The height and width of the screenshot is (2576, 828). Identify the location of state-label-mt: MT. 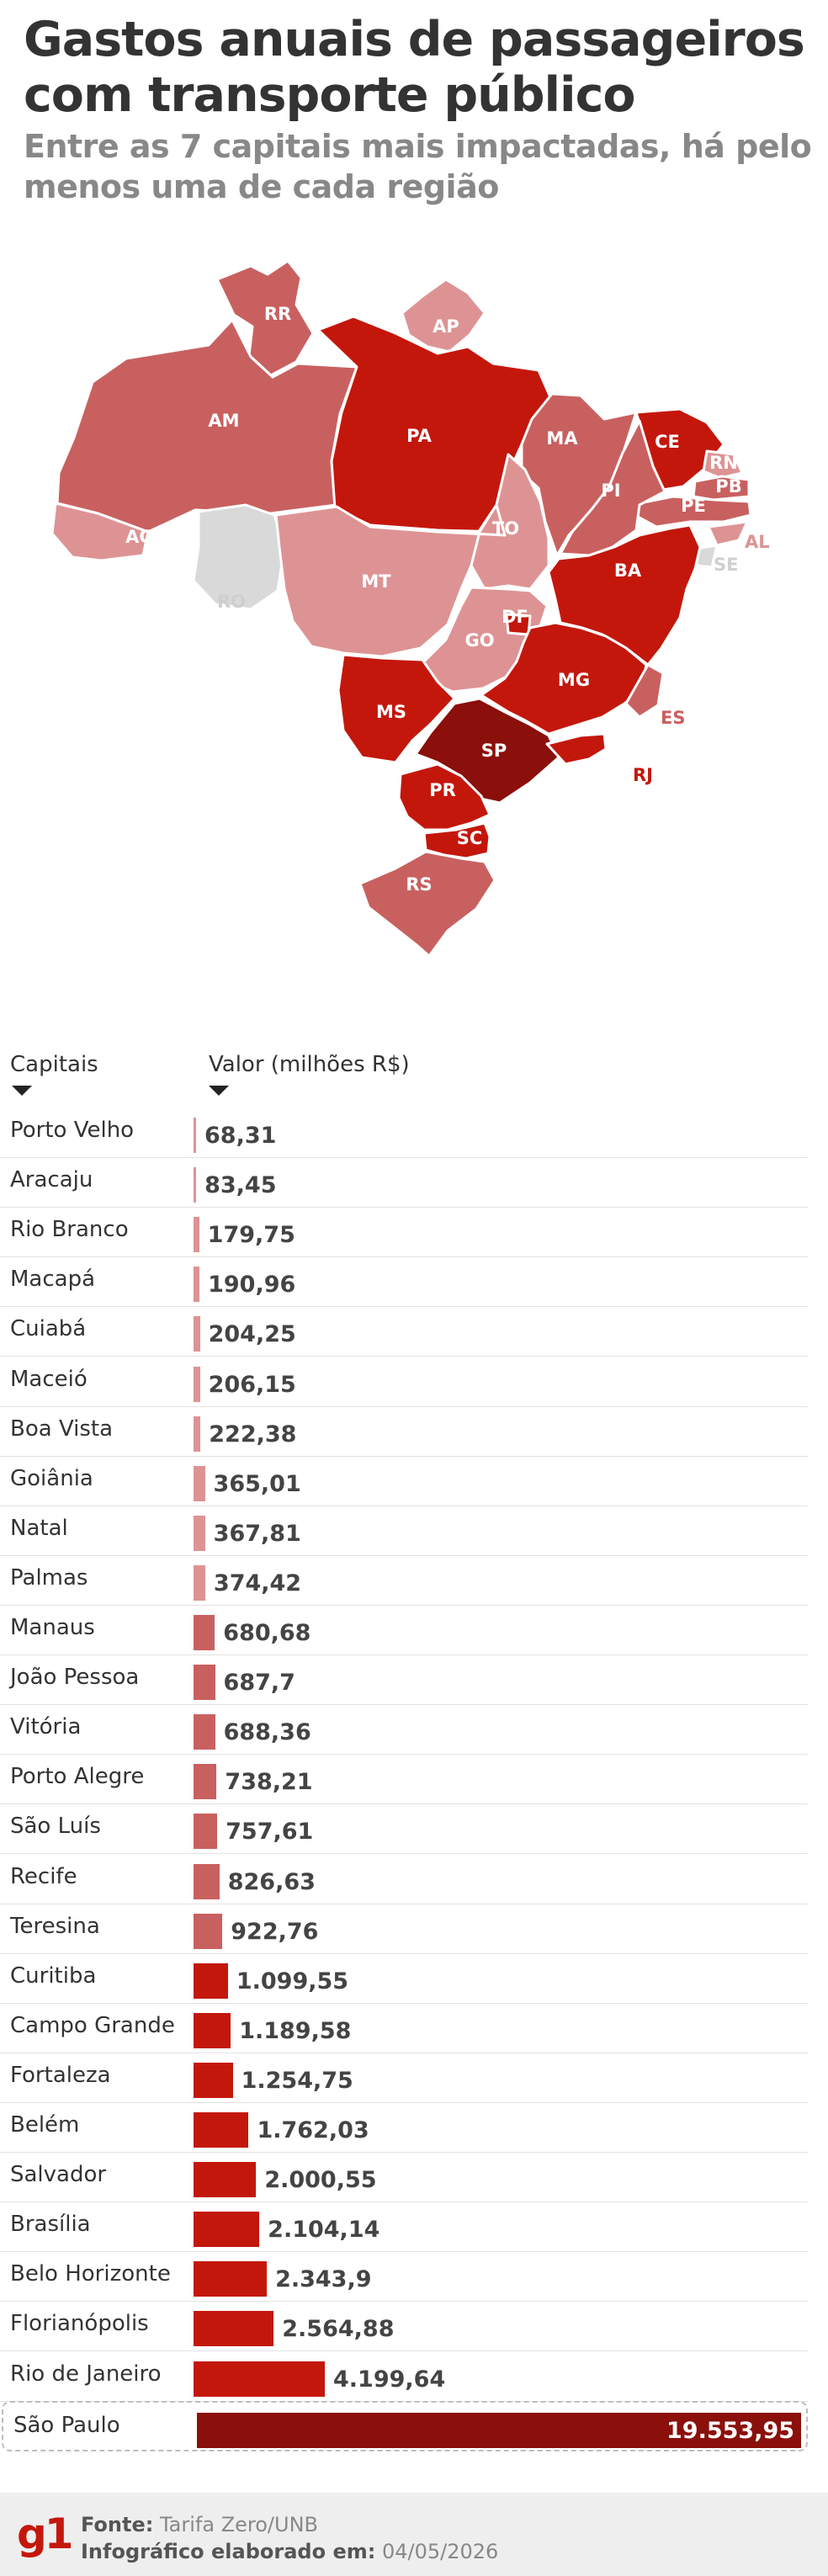
(376, 581).